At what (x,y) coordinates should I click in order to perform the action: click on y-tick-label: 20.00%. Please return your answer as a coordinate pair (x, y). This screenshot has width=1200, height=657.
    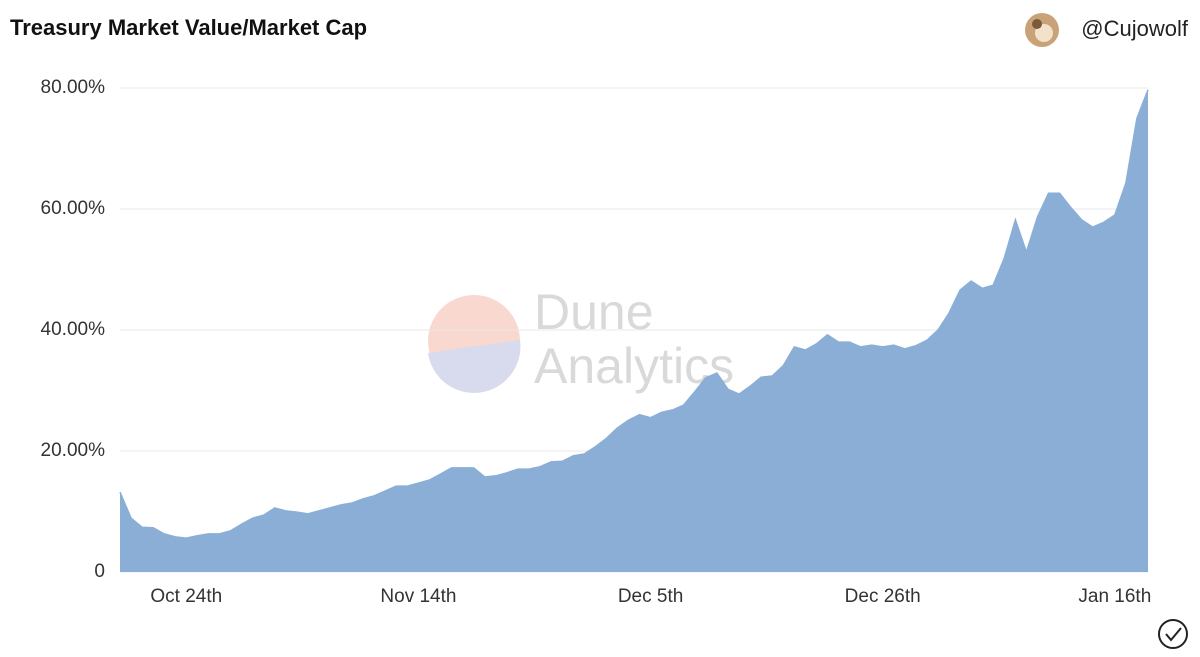
    Looking at the image, I should click on (73, 450).